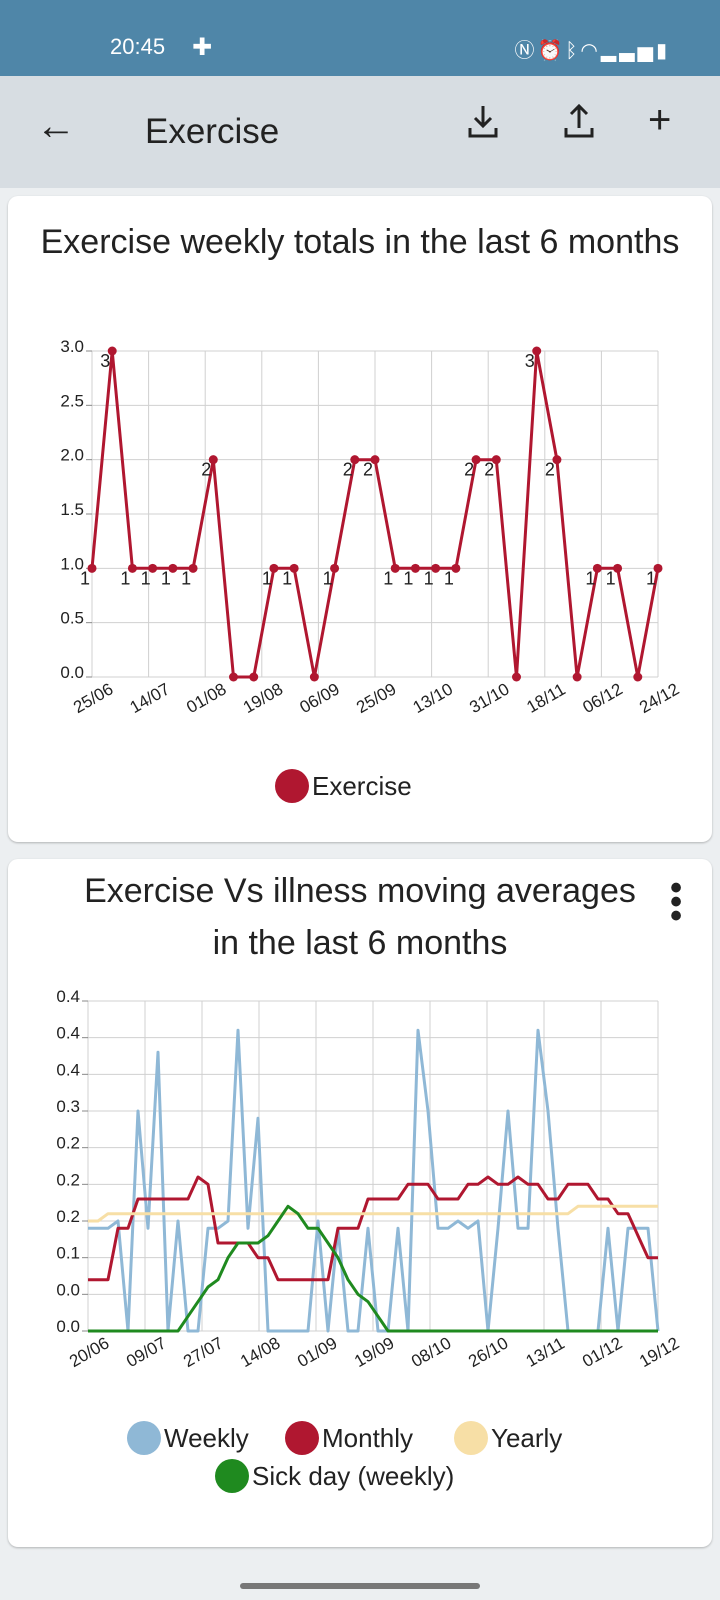 Image resolution: width=720 pixels, height=1600 pixels. I want to click on legend-label: Exercise, so click(362, 786).